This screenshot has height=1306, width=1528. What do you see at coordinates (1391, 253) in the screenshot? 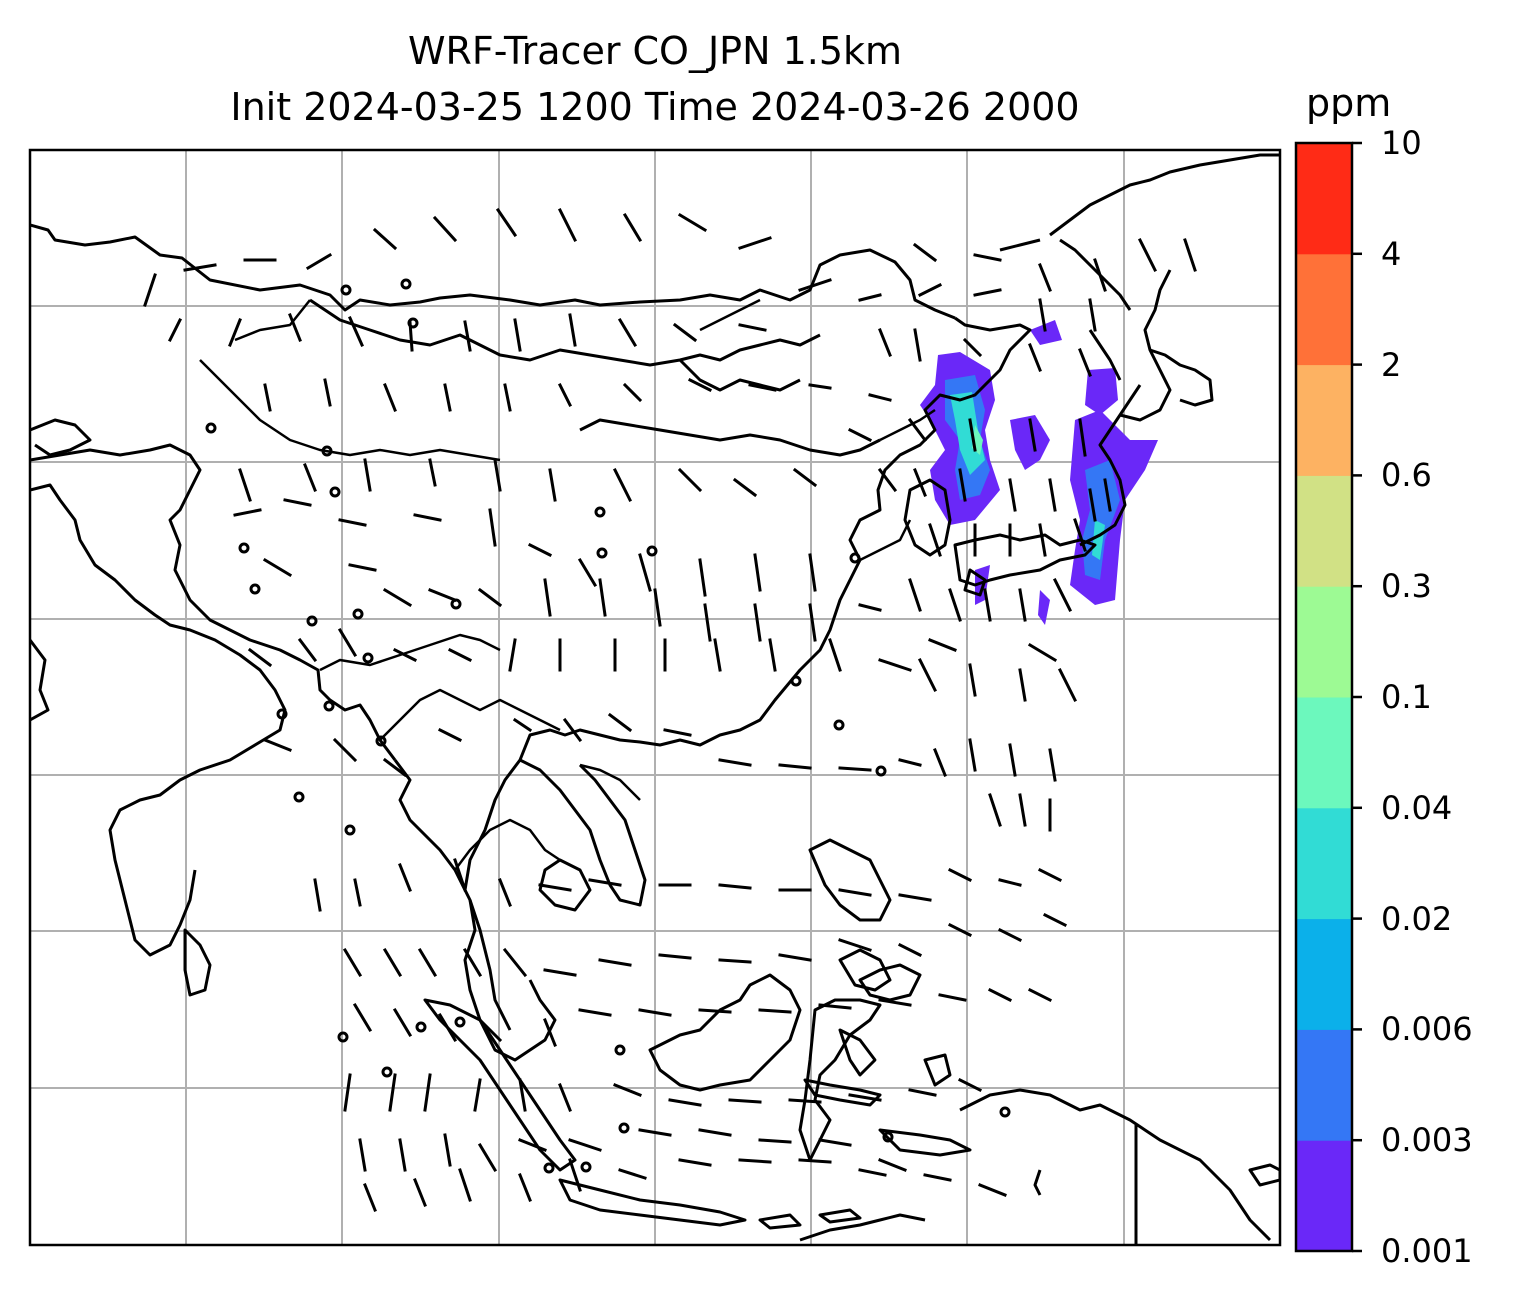
I see `colorbar-tick-label: 4` at bounding box center [1391, 253].